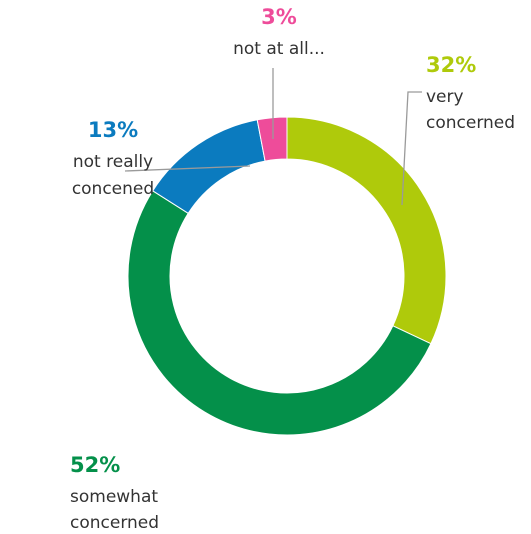 This screenshot has width=531, height=534. What do you see at coordinates (470, 123) in the screenshot?
I see `category-label-very-concerned-line-2: concerned` at bounding box center [470, 123].